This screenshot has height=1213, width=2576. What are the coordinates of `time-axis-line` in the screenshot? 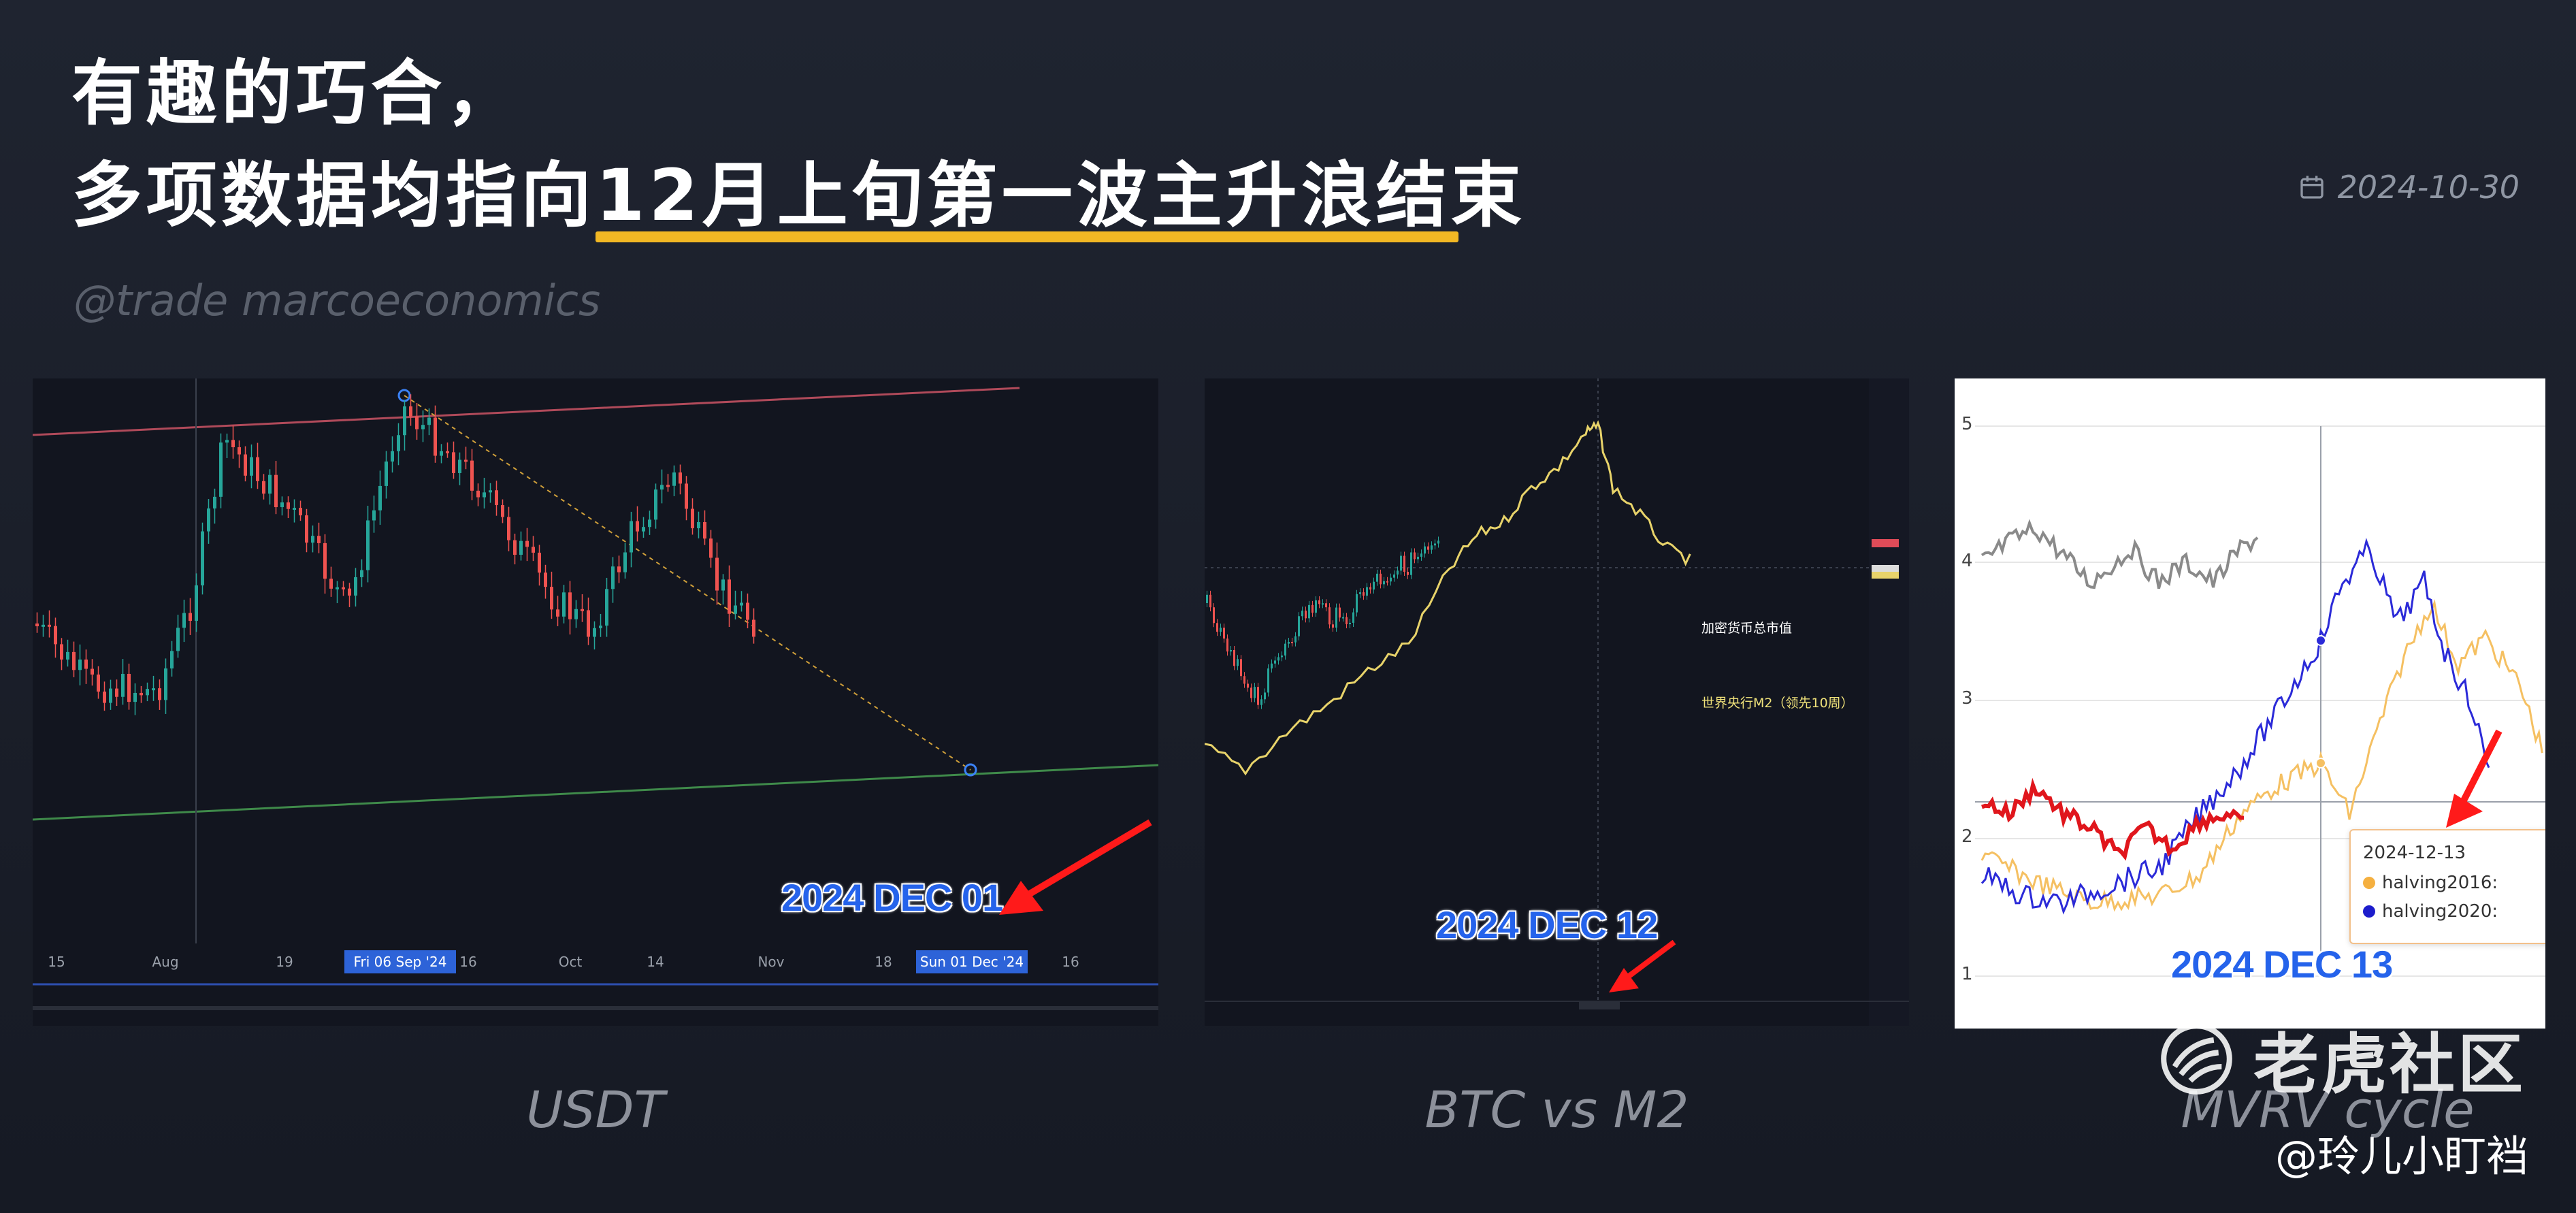 It's located at (1557, 1001).